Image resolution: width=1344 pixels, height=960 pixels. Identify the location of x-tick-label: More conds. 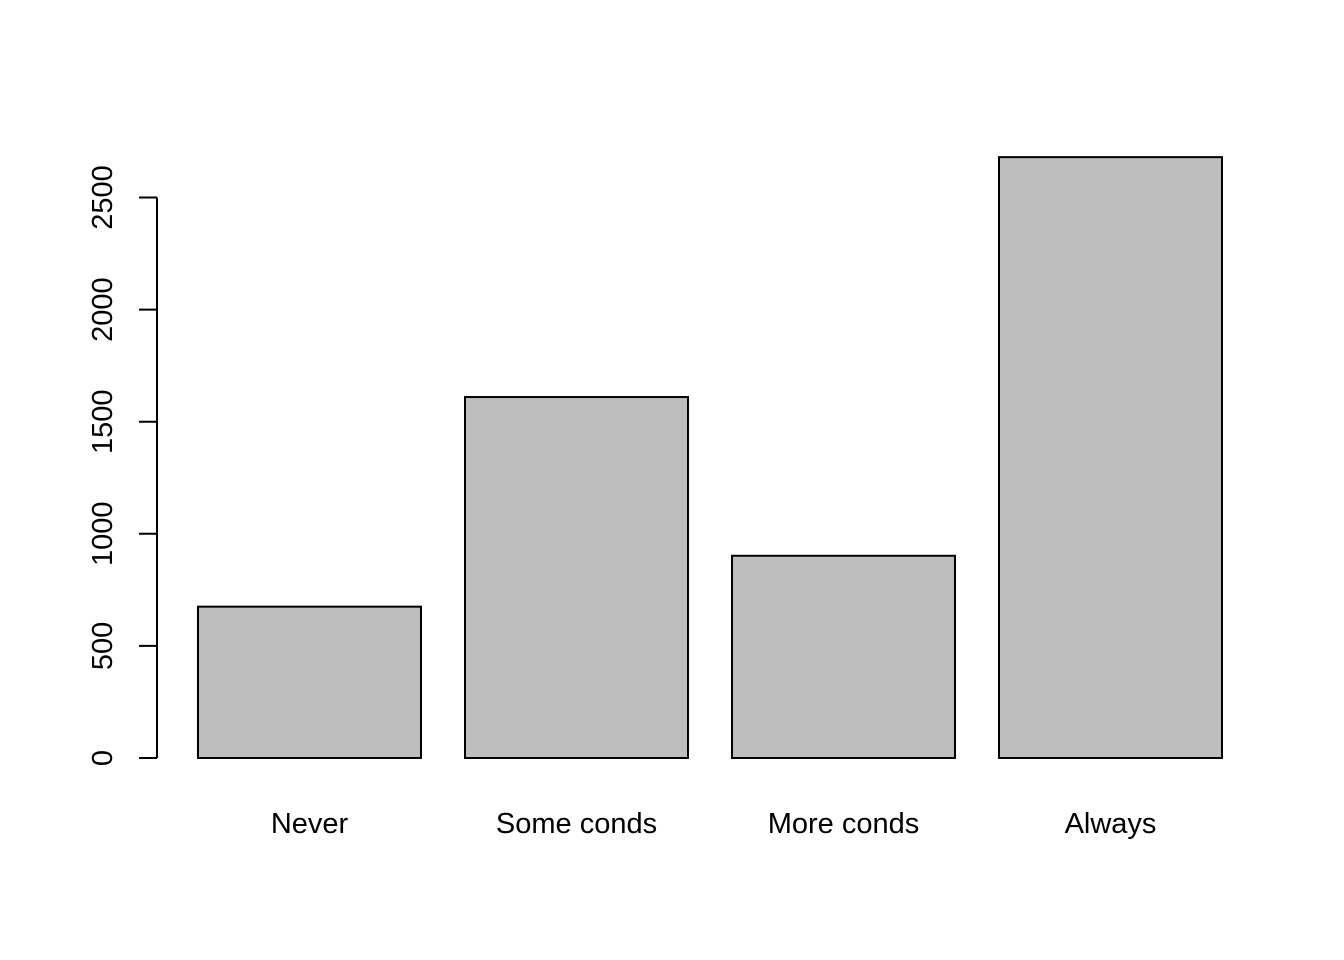
(844, 824).